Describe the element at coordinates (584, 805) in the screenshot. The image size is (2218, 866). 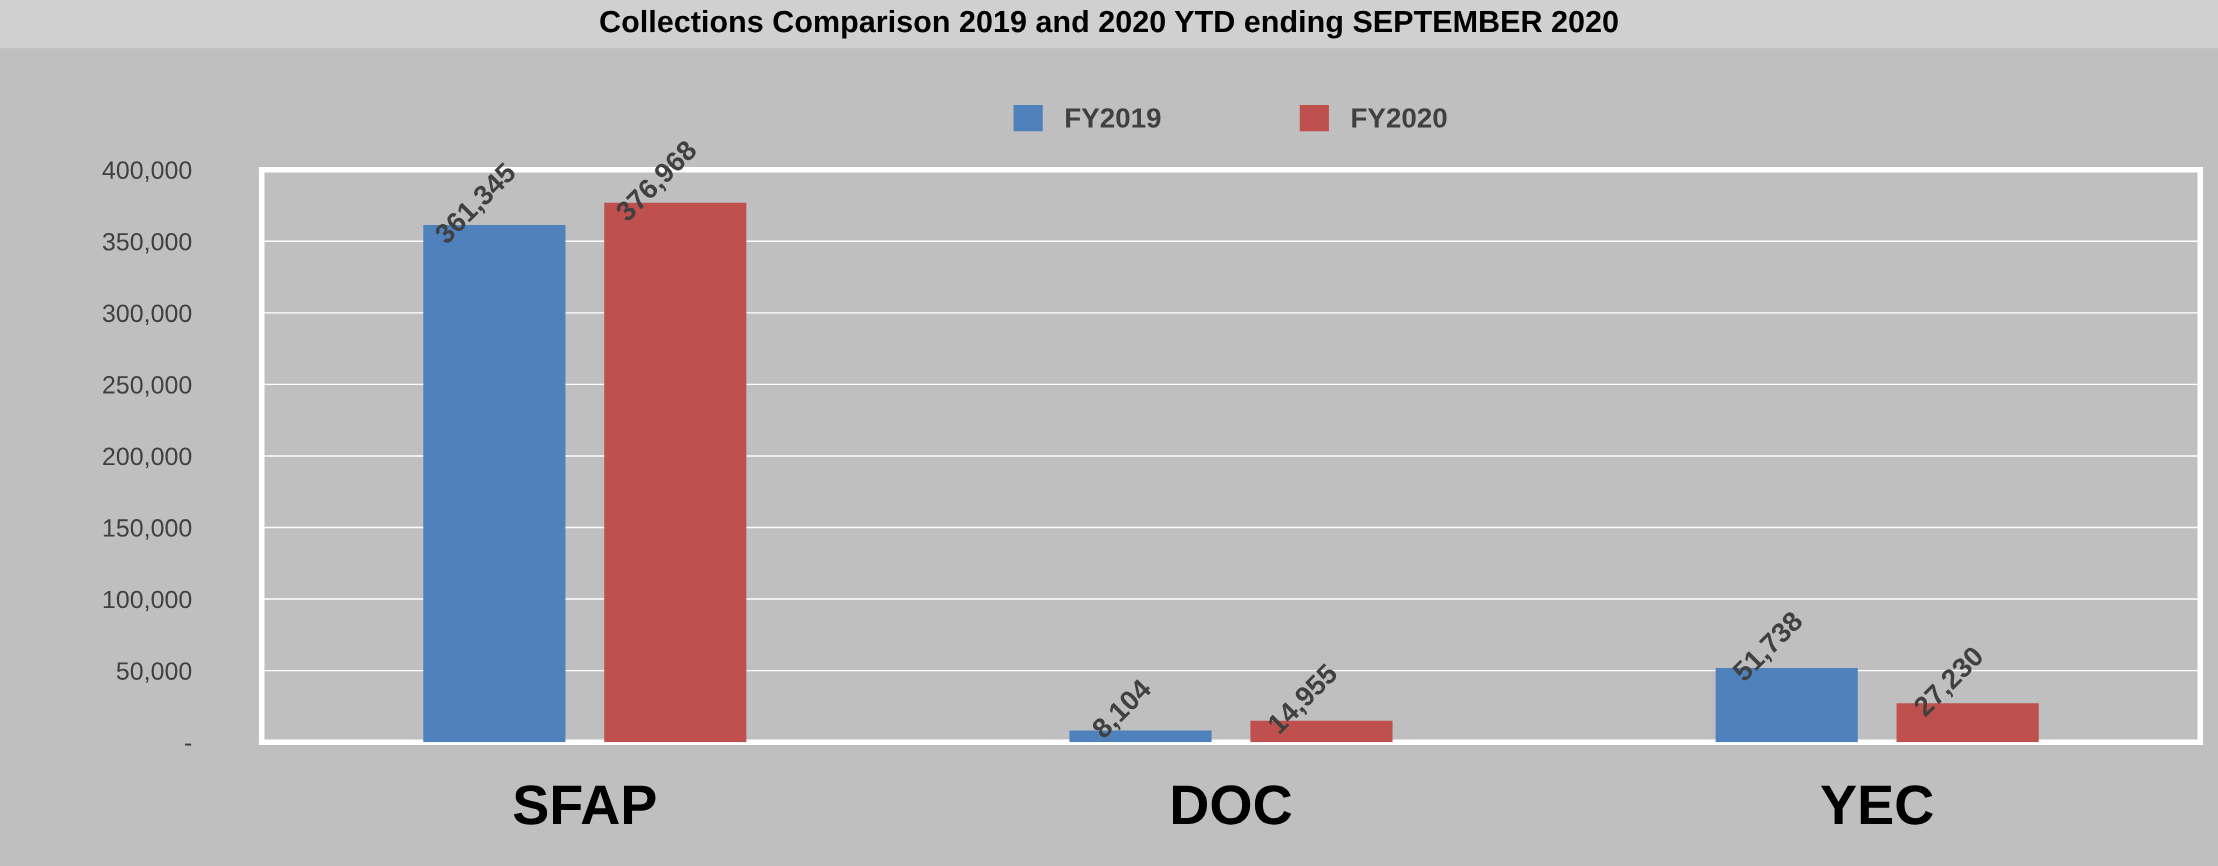
I see `x-tick-label: SFAP` at that location.